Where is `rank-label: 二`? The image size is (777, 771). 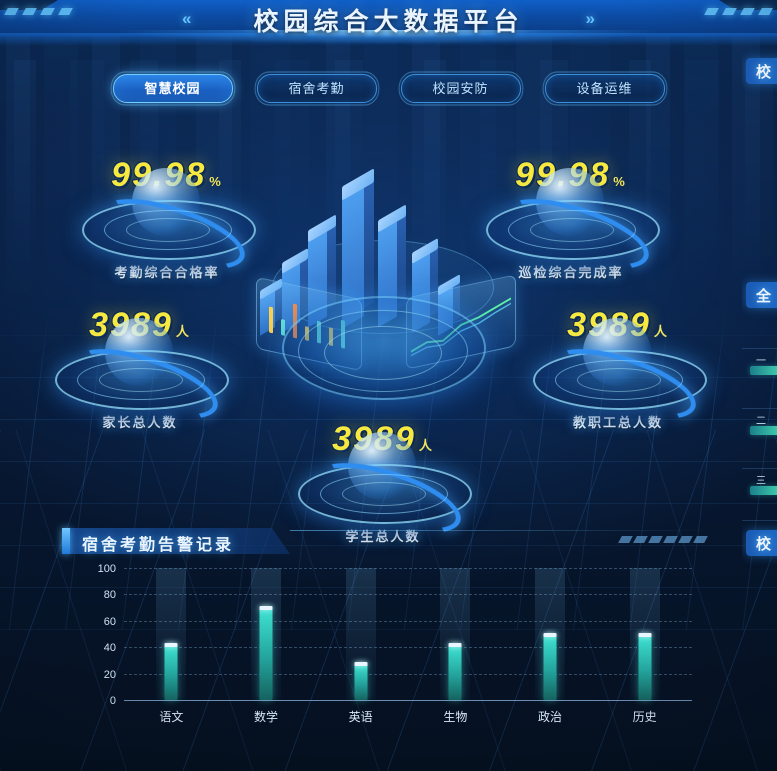
rank-label: 二 is located at coordinates (761, 421).